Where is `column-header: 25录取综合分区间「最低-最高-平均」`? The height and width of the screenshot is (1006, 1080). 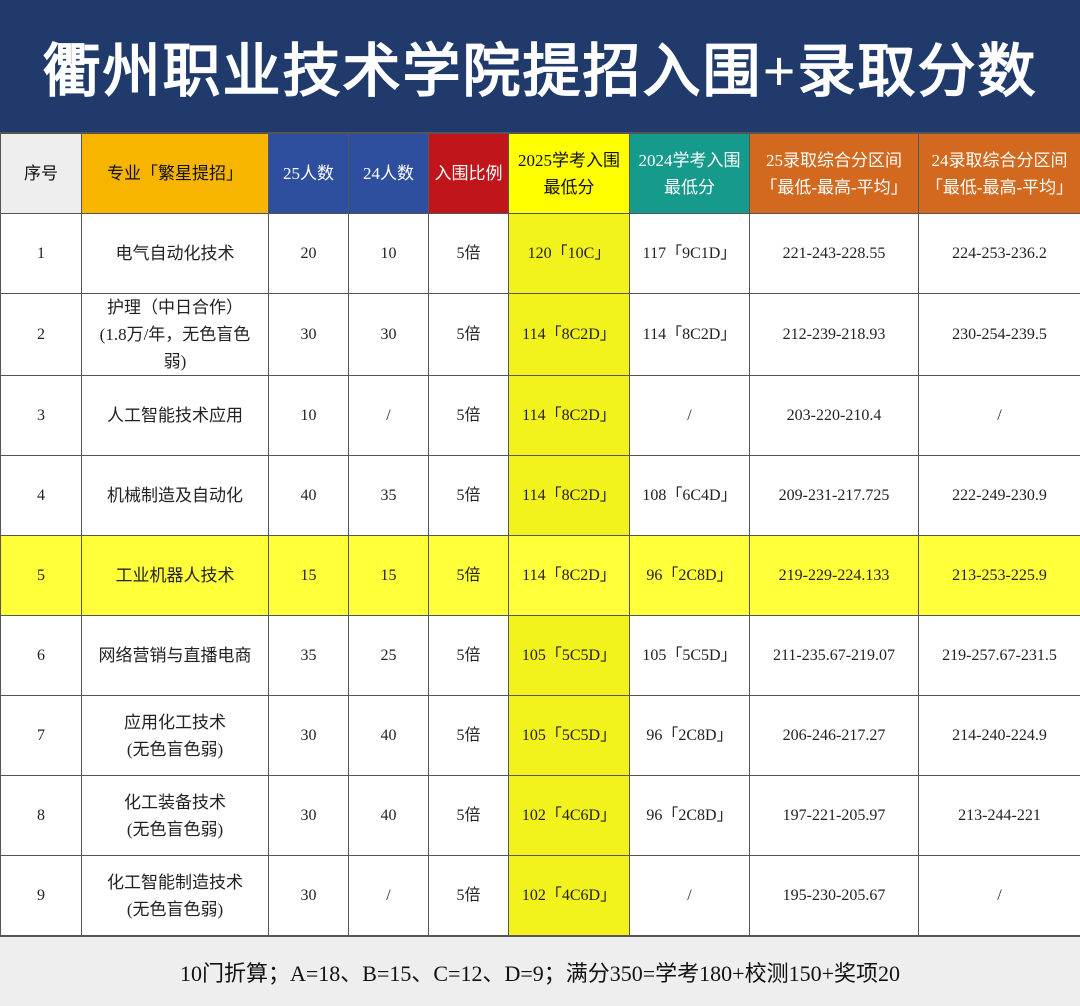
column-header: 25录取综合分区间「最低-最高-平均」 is located at coordinates (834, 174).